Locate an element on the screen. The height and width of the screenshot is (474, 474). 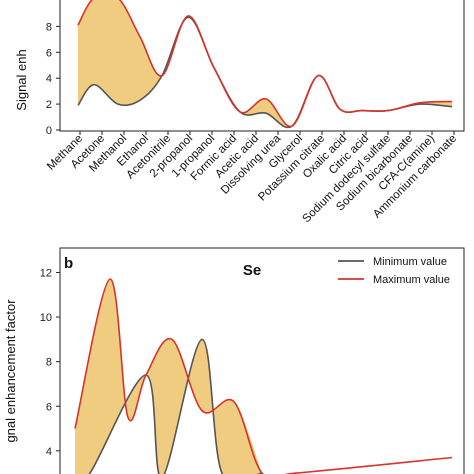
legend-minimum-label: Minimum value is located at coordinates (410, 262).